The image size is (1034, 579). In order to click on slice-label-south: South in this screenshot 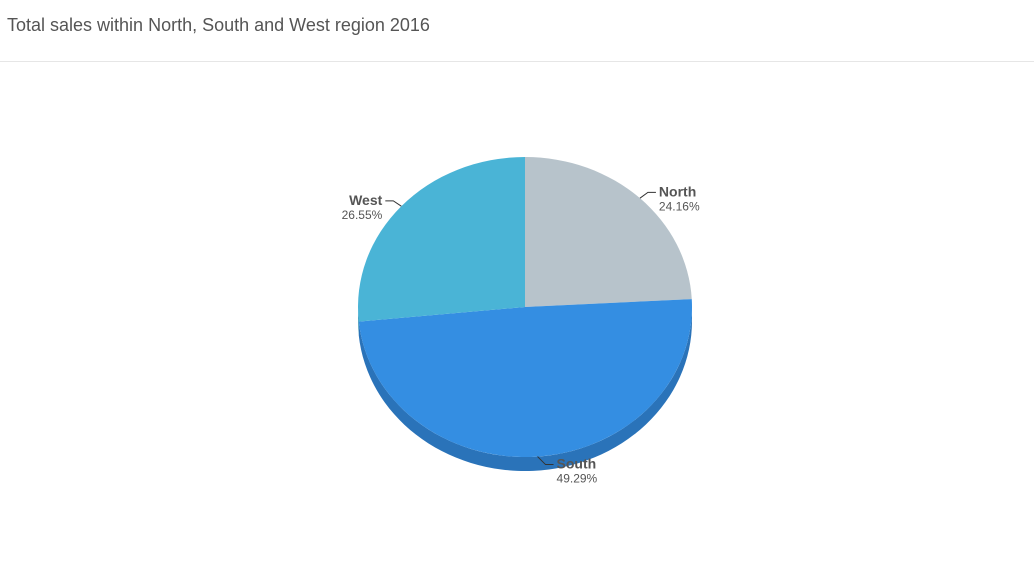, I will do `click(577, 464)`.